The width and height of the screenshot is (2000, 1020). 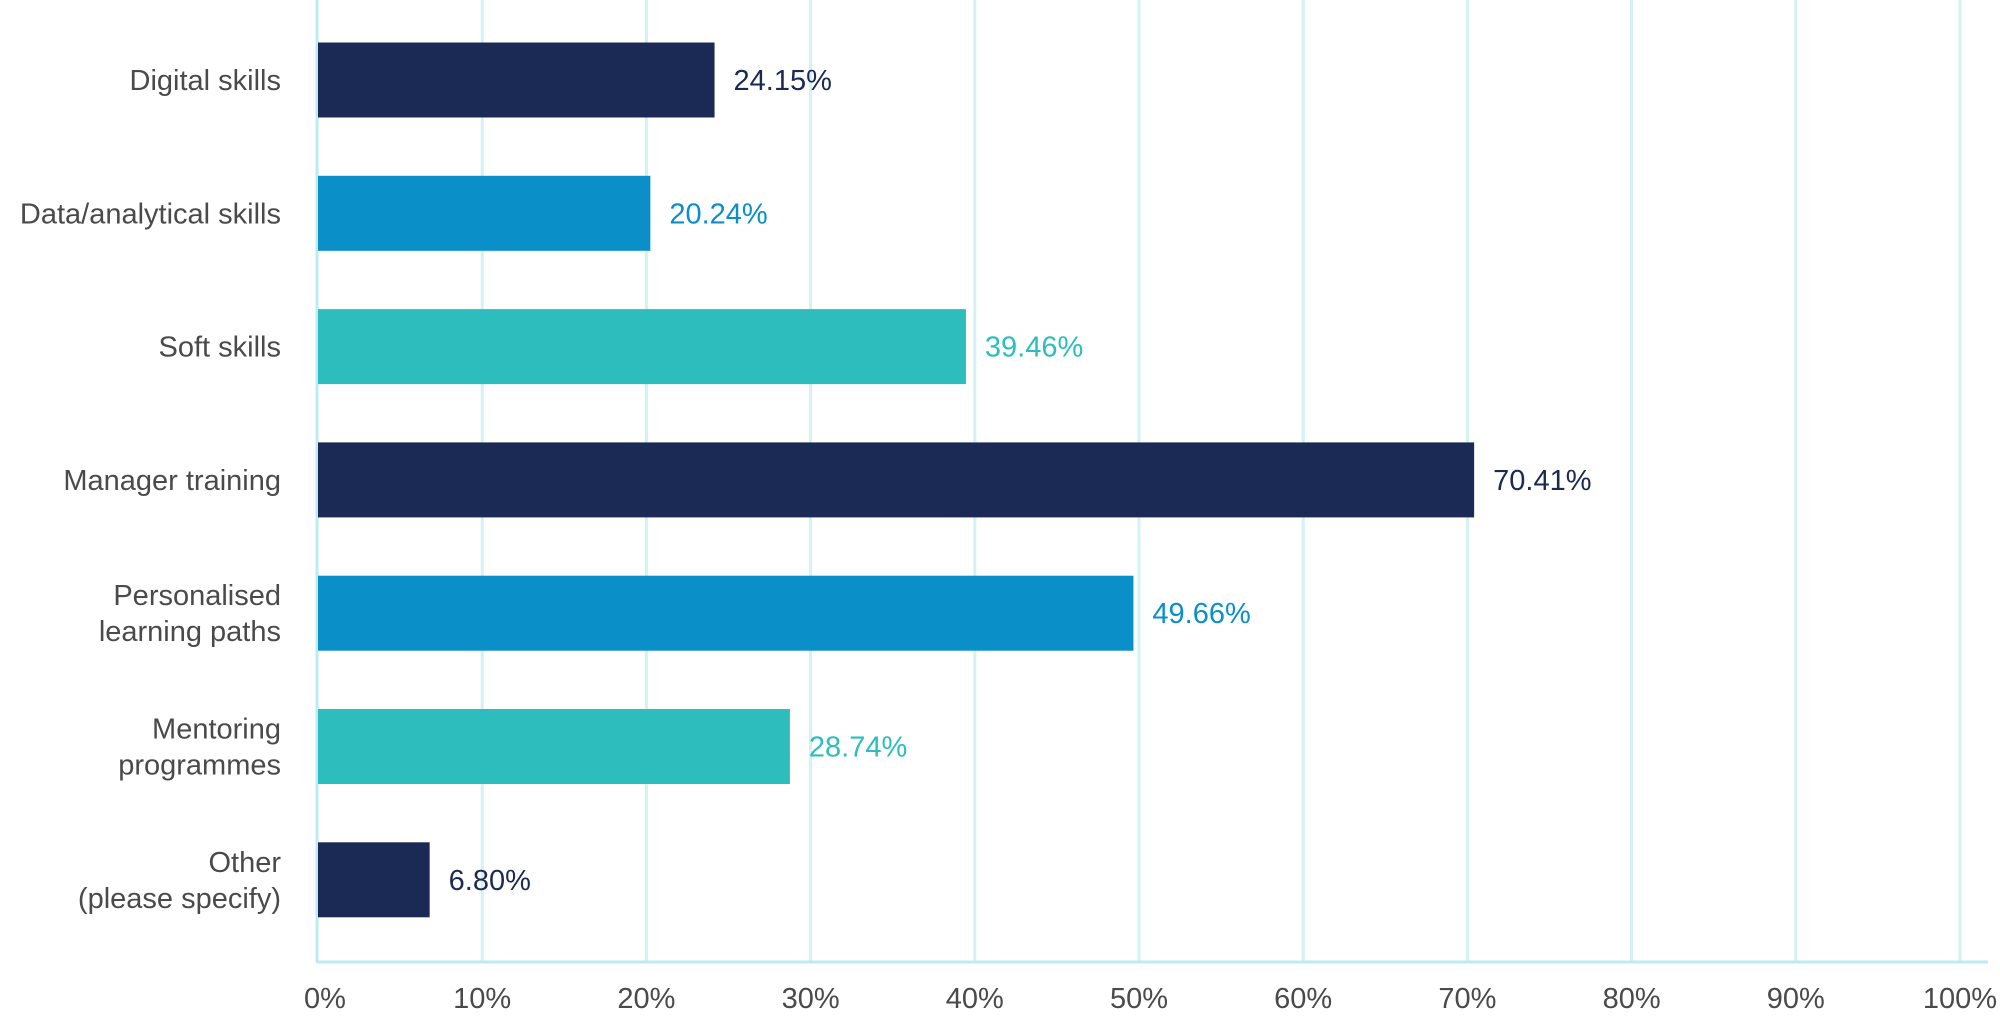 I want to click on value-label: 20.24%, so click(x=718, y=214).